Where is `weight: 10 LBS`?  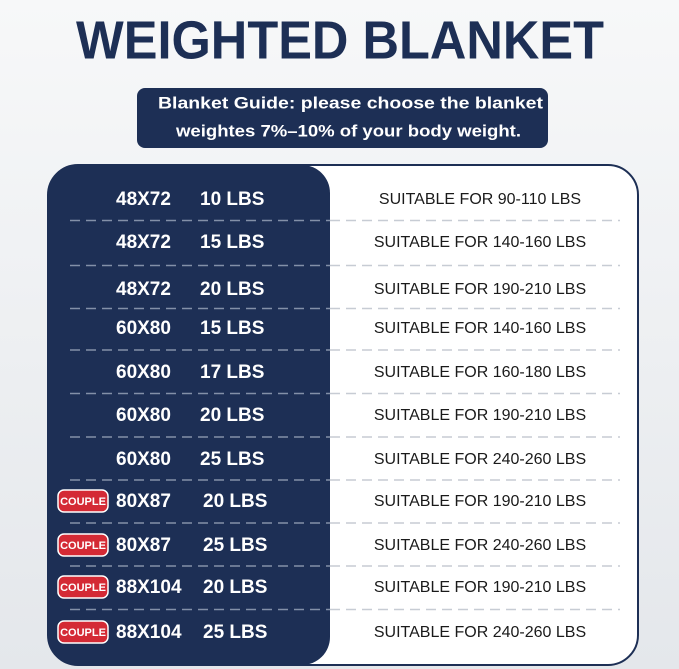 weight: 10 LBS is located at coordinates (232, 199).